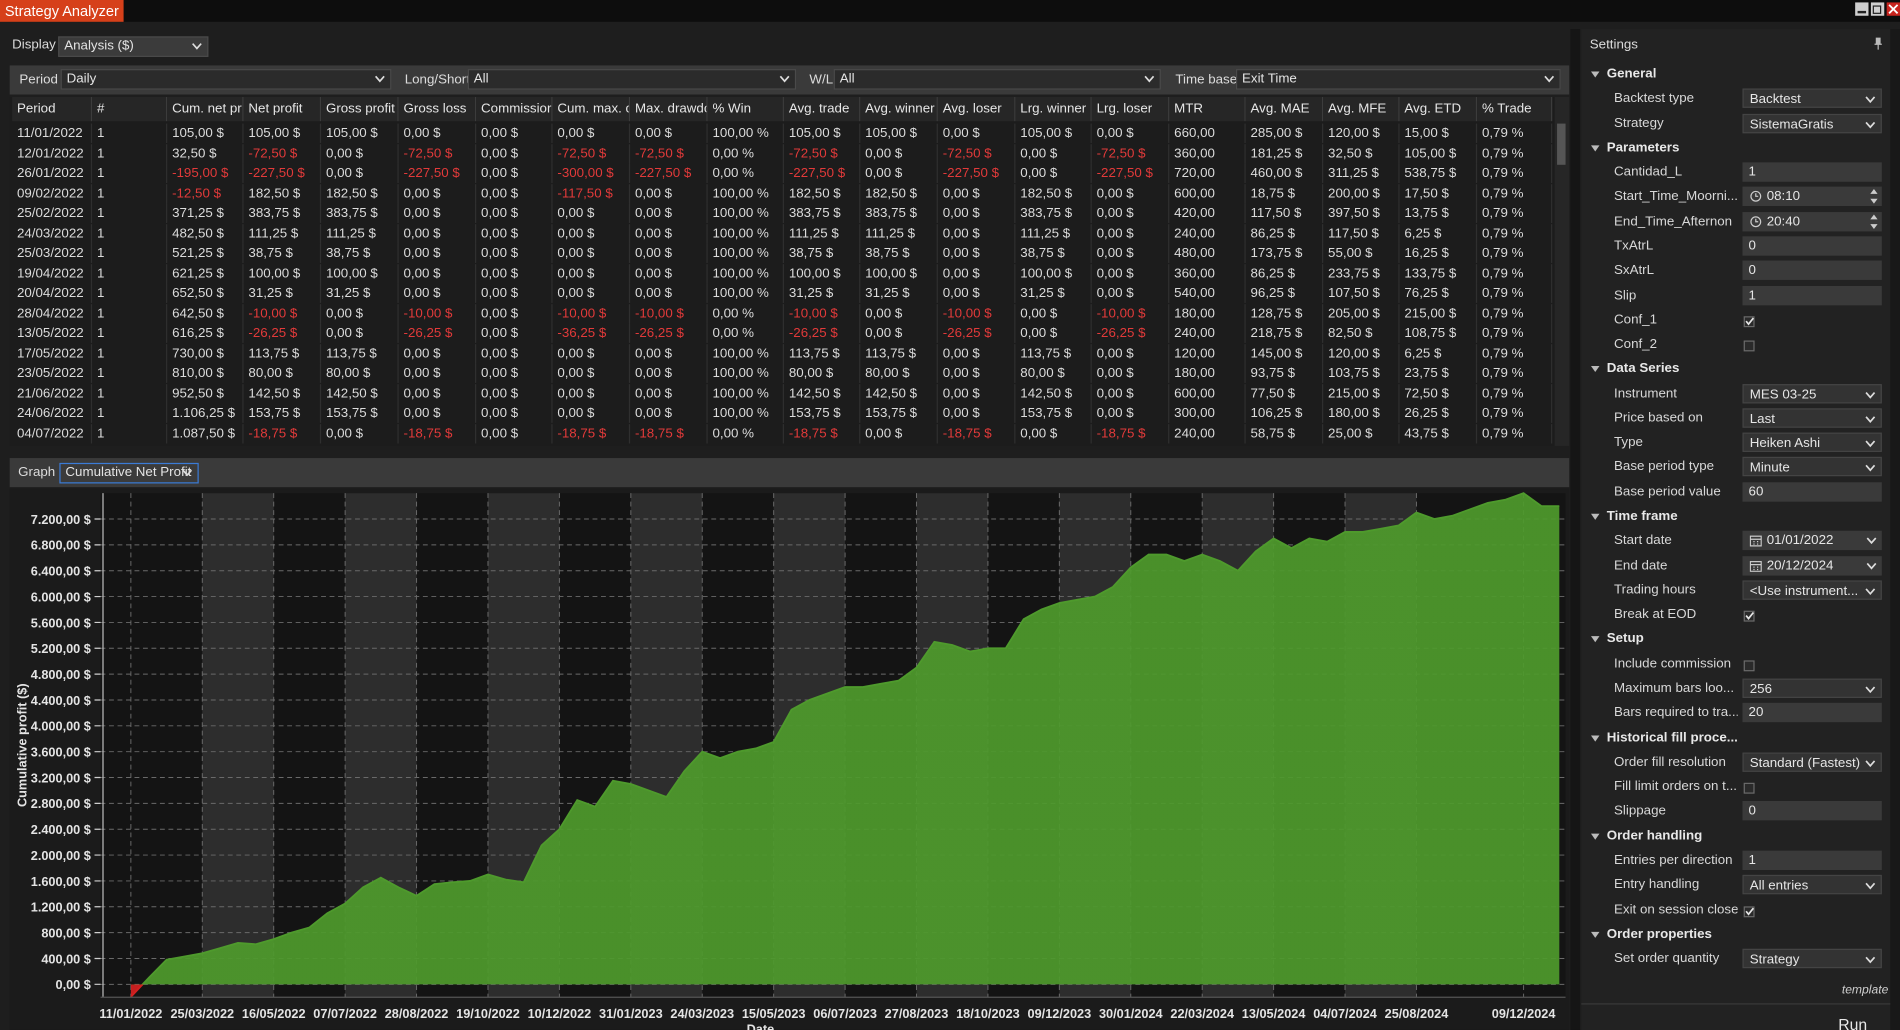 Image resolution: width=1900 pixels, height=1030 pixels. I want to click on column-header: Cum. max. c, so click(591, 109).